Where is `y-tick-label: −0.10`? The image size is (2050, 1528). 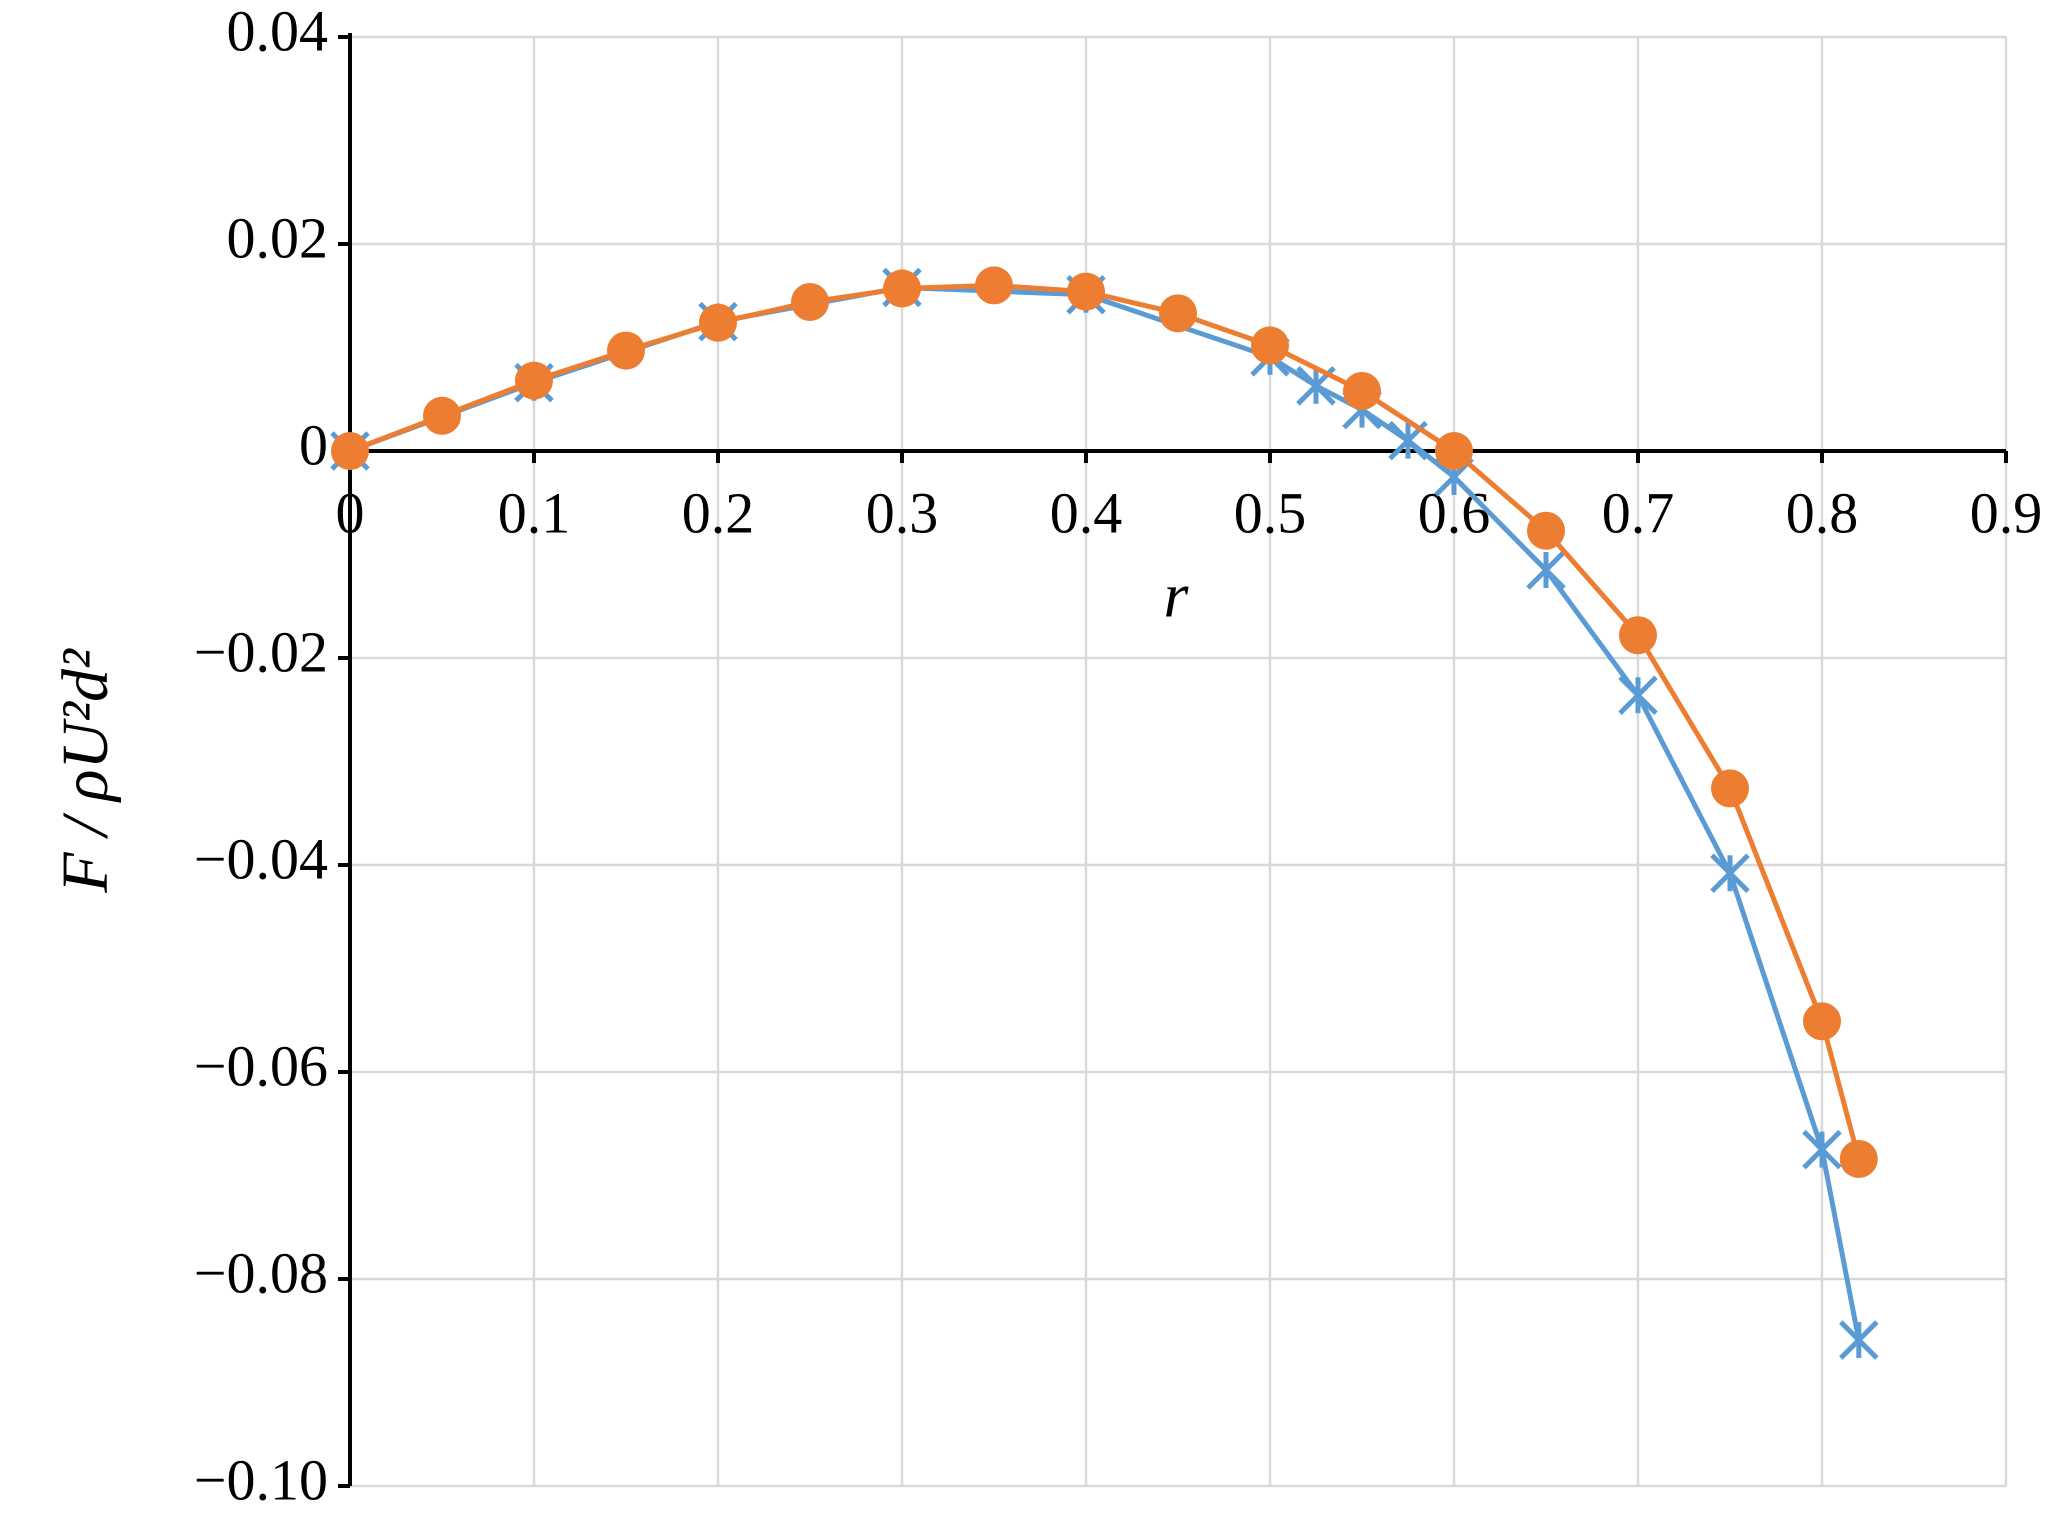
y-tick-label: −0.10 is located at coordinates (261, 1479).